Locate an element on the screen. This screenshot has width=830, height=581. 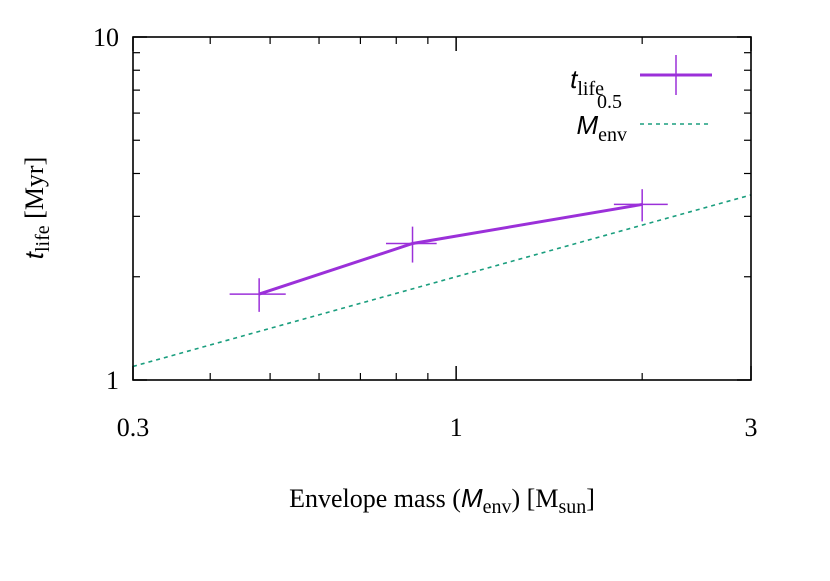
tlife-data-points is located at coordinates (448, 250).